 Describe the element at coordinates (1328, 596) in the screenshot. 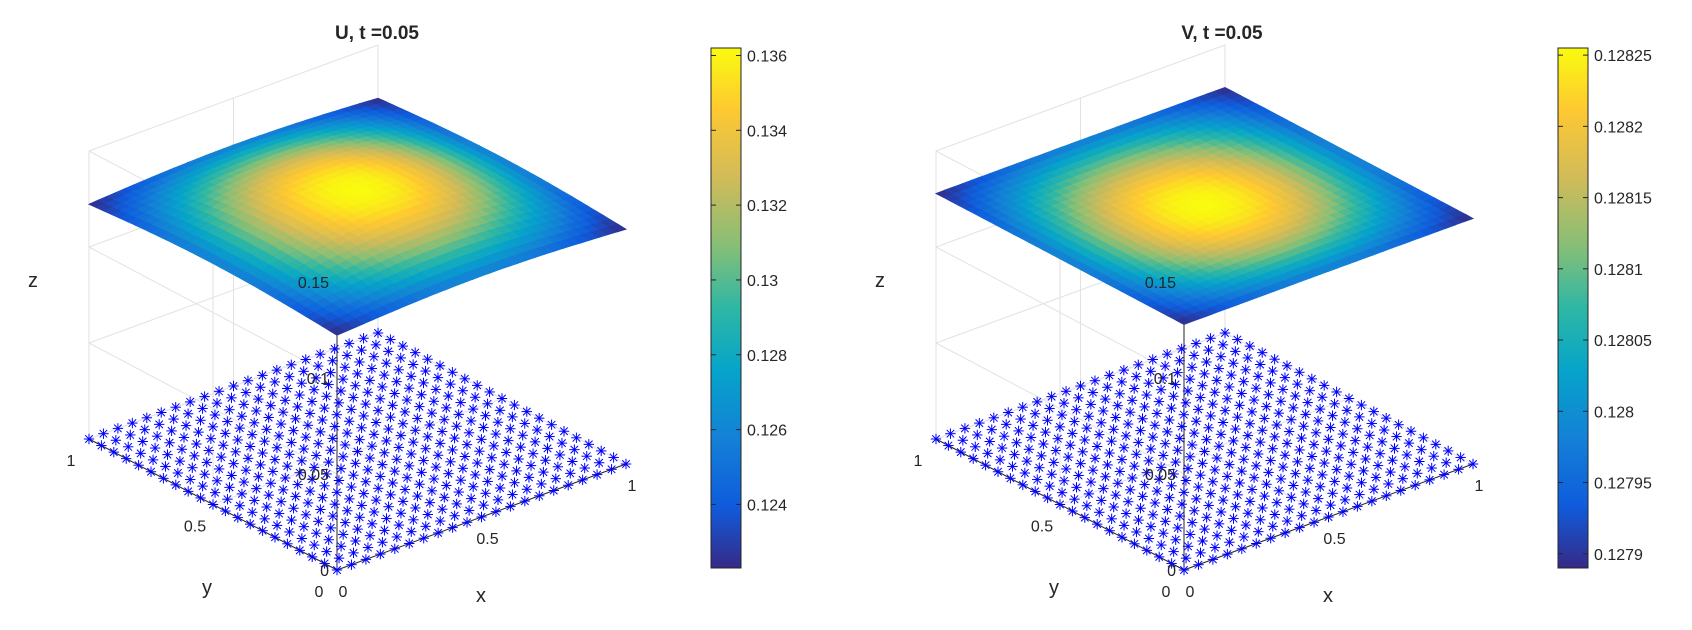

I see `x-axis-label: x` at that location.